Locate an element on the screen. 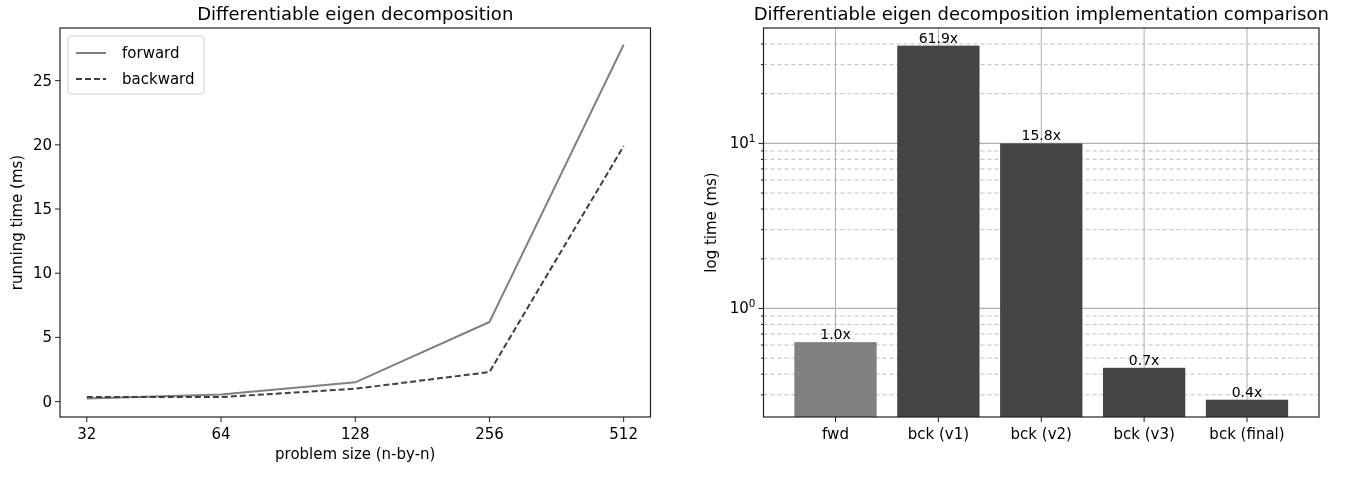 The width and height of the screenshot is (1353, 480). y-tick-label: 20 is located at coordinates (42, 144).